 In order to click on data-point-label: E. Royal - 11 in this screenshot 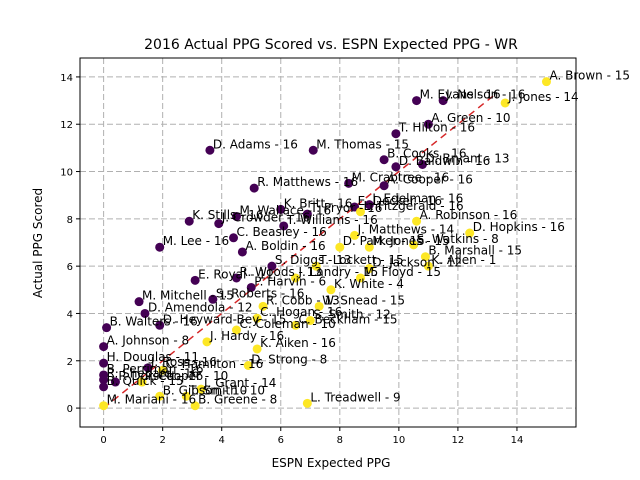, I will do `click(235, 274)`.